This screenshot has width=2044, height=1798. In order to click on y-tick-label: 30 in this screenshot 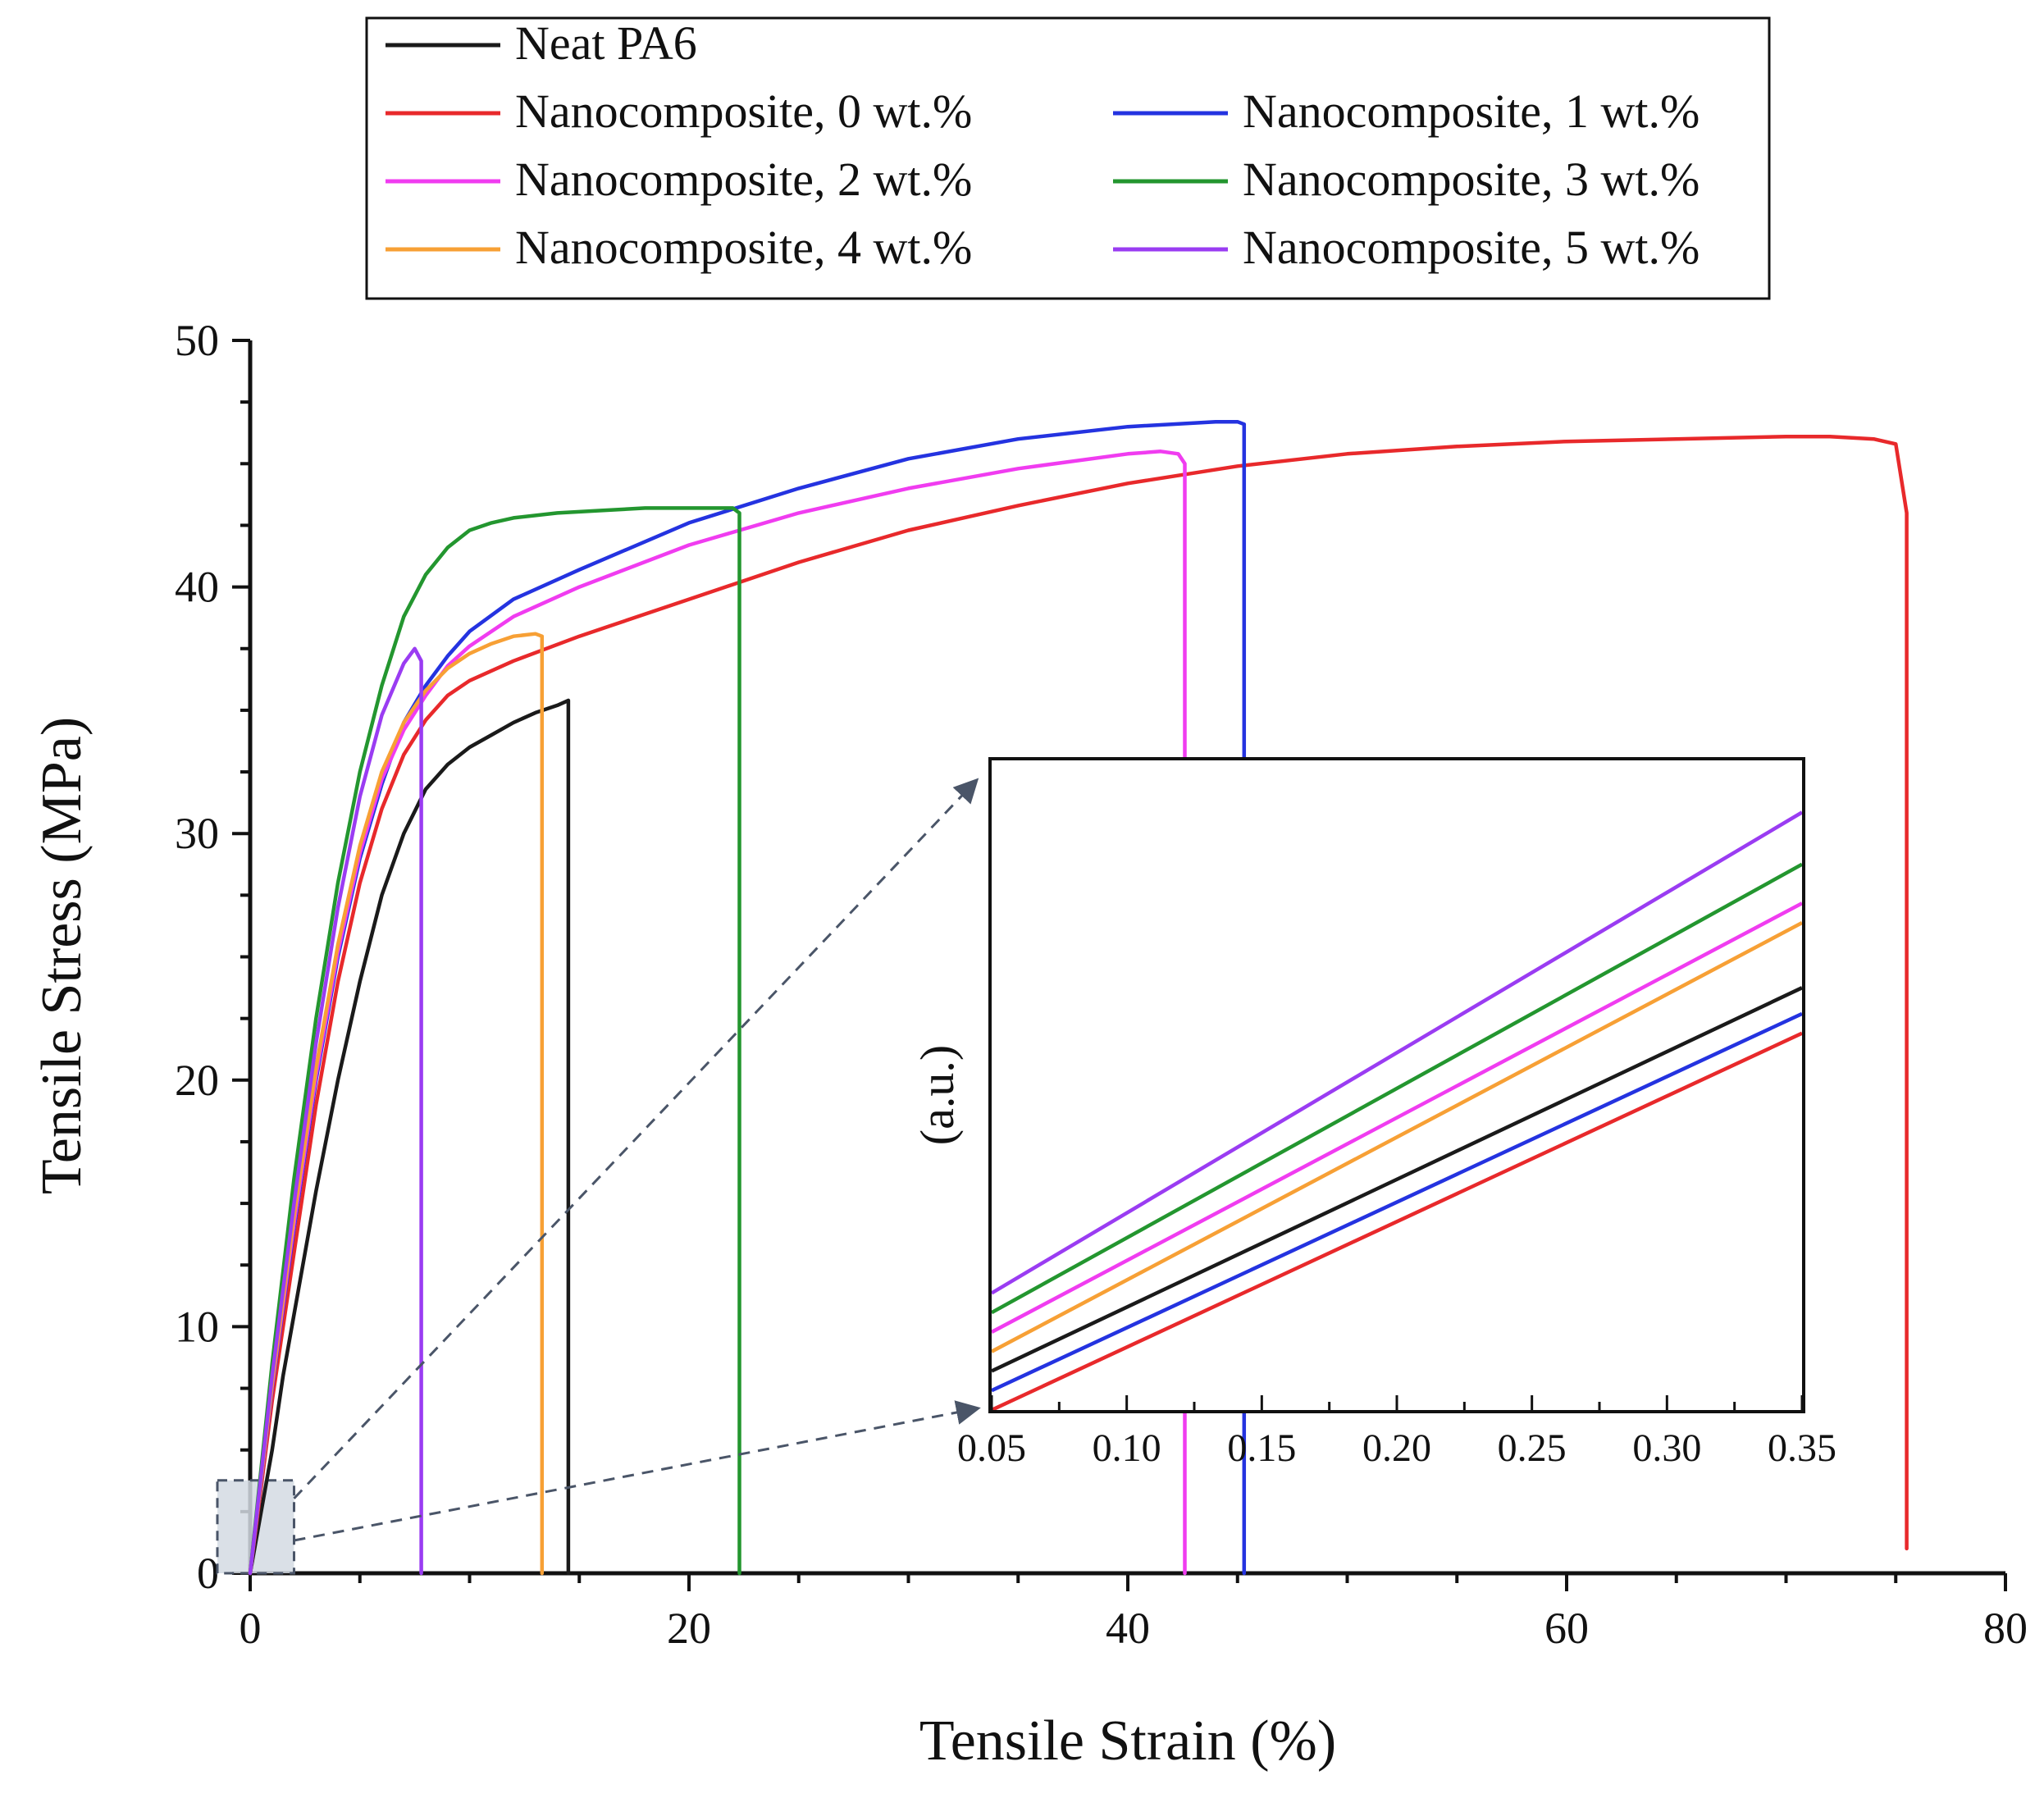, I will do `click(197, 833)`.